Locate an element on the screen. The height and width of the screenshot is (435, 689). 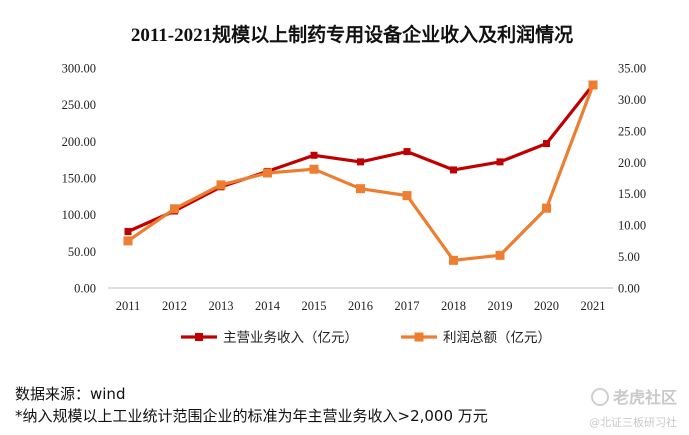
x-axis-tick-label: 2011 is located at coordinates (128, 306).